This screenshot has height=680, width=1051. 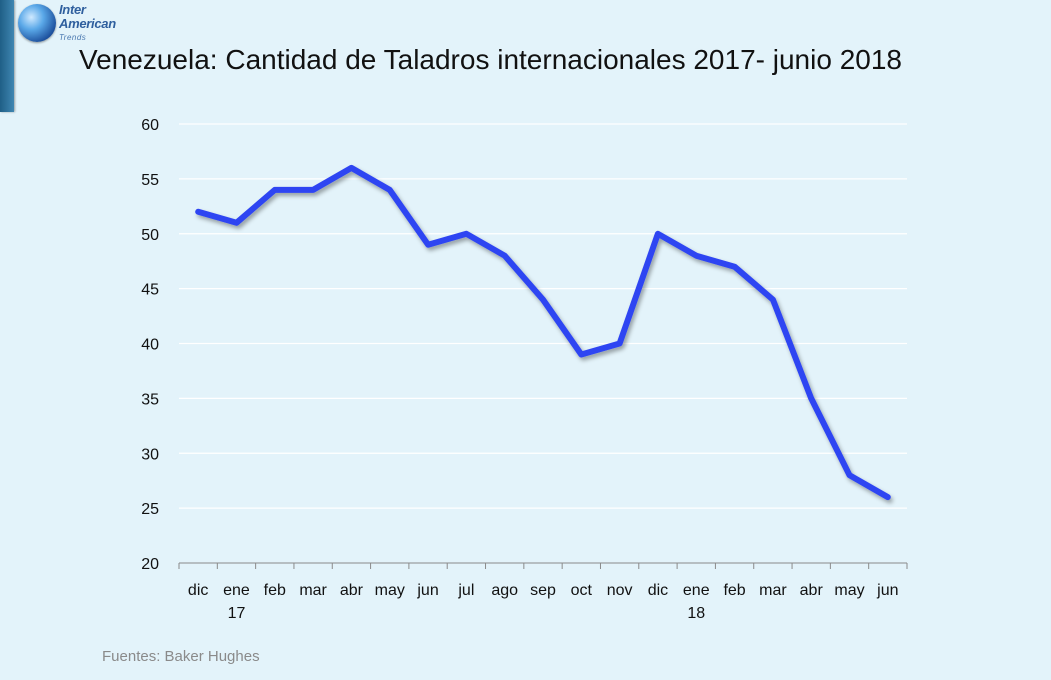 What do you see at coordinates (465, 590) in the screenshot?
I see `x-tick-label: jul` at bounding box center [465, 590].